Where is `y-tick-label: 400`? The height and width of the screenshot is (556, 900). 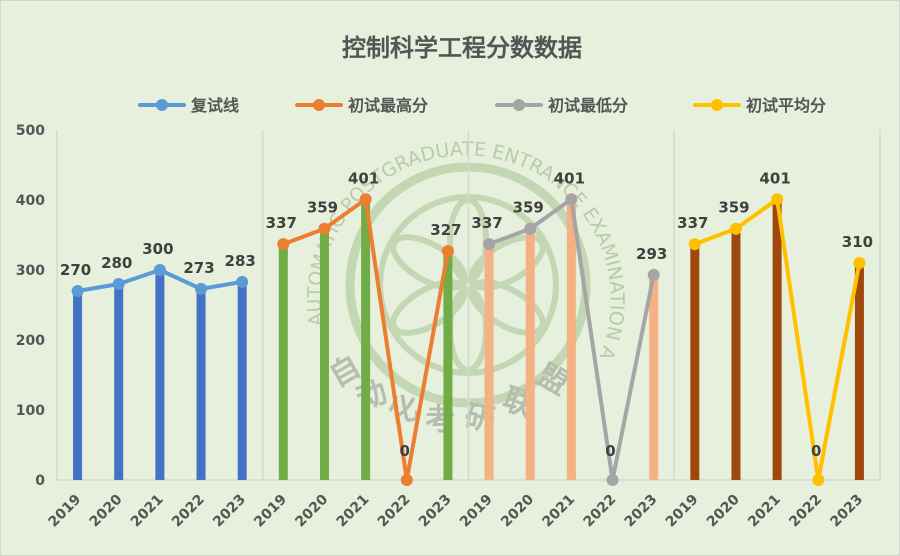 y-tick-label: 400 is located at coordinates (30, 201).